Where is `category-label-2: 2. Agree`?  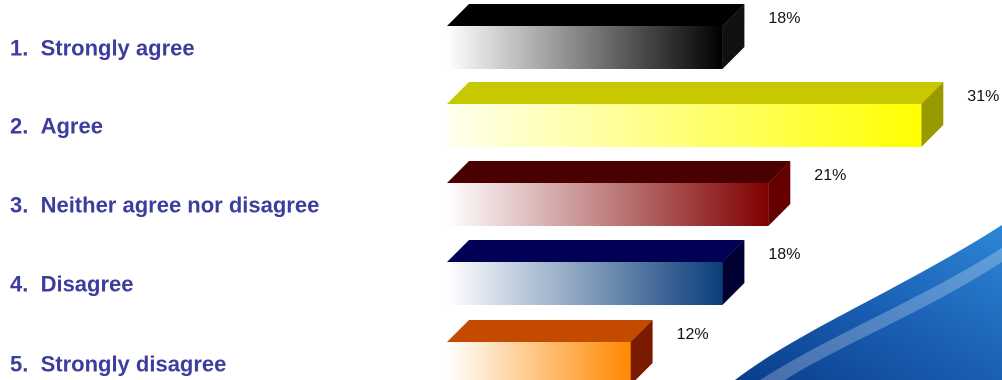
category-label-2: 2. Agree is located at coordinates (56, 126).